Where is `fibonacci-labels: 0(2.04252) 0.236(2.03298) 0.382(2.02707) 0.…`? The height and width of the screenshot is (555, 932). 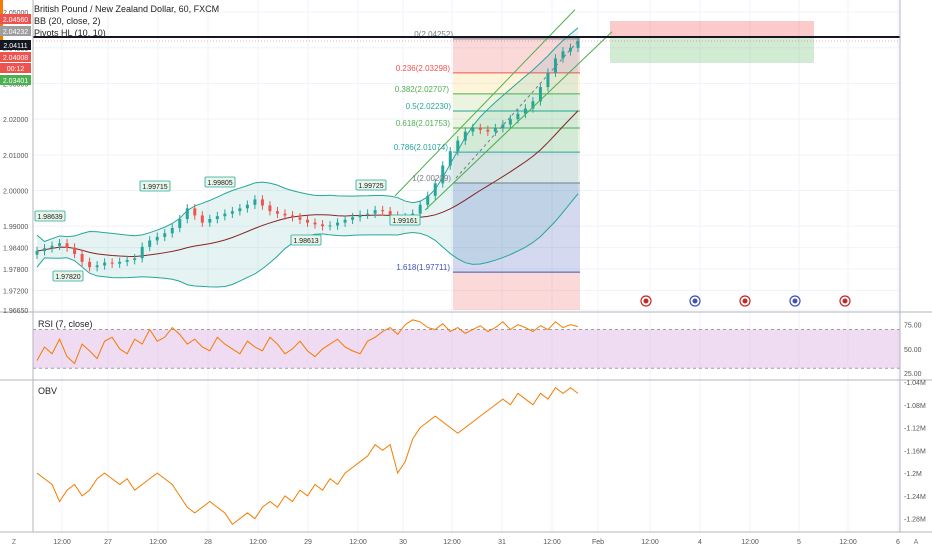 fibonacci-labels: 0(2.04252) 0.236(2.03298) 0.382(2.02707) 0.… is located at coordinates (424, 151).